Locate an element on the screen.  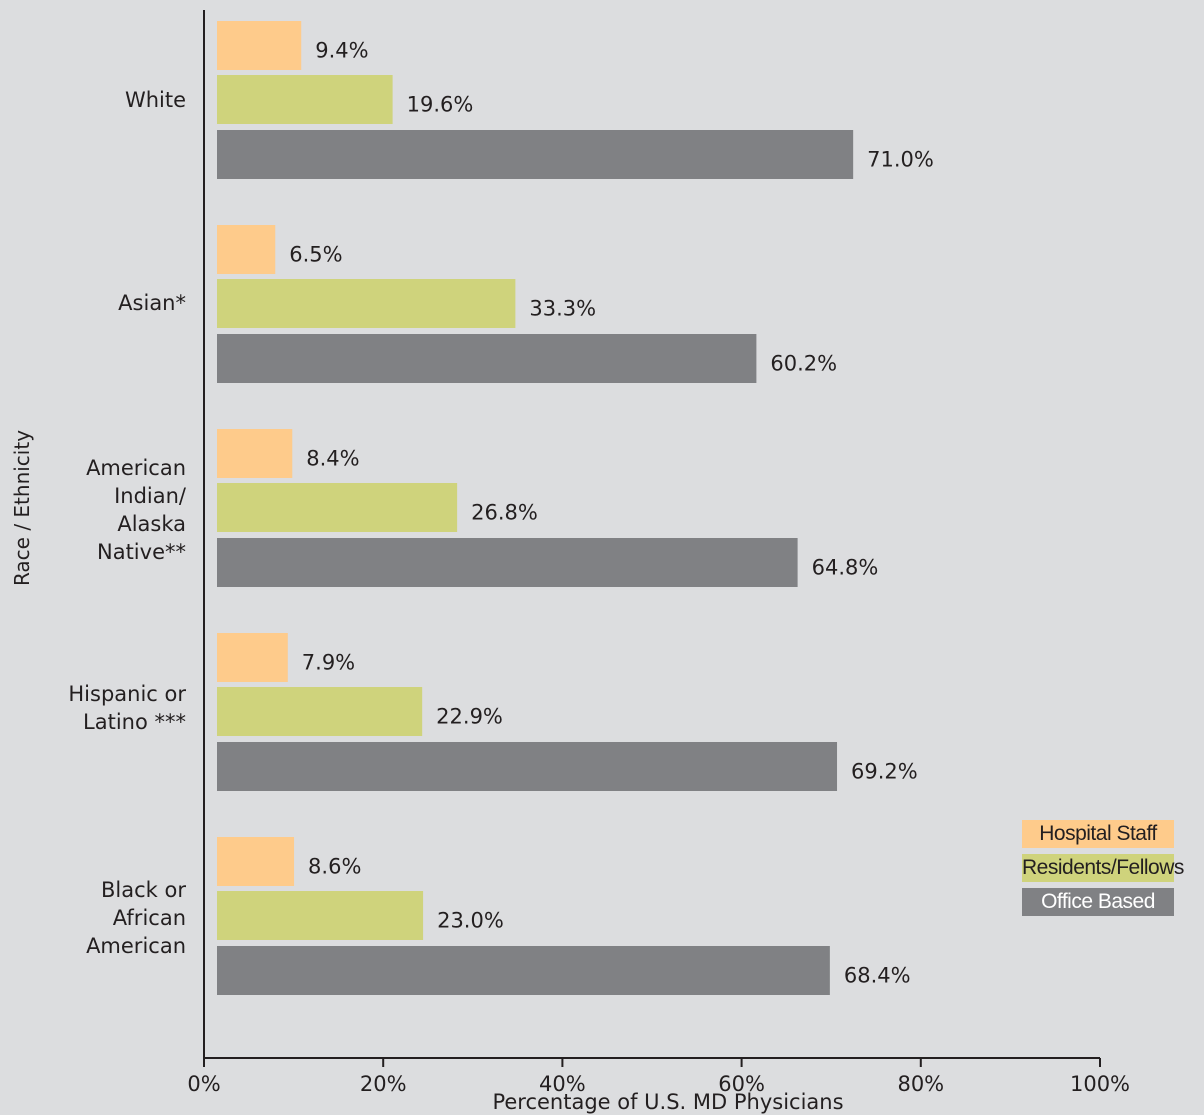
value-label-hospital-staff-0: 9.4% is located at coordinates (341, 51).